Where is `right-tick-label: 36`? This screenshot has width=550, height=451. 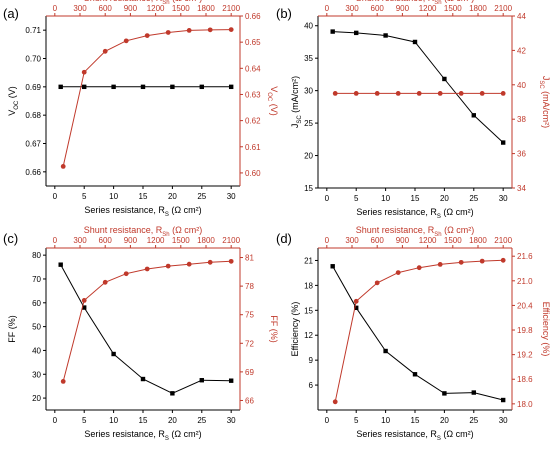
right-tick-label: 36 is located at coordinates (521, 154).